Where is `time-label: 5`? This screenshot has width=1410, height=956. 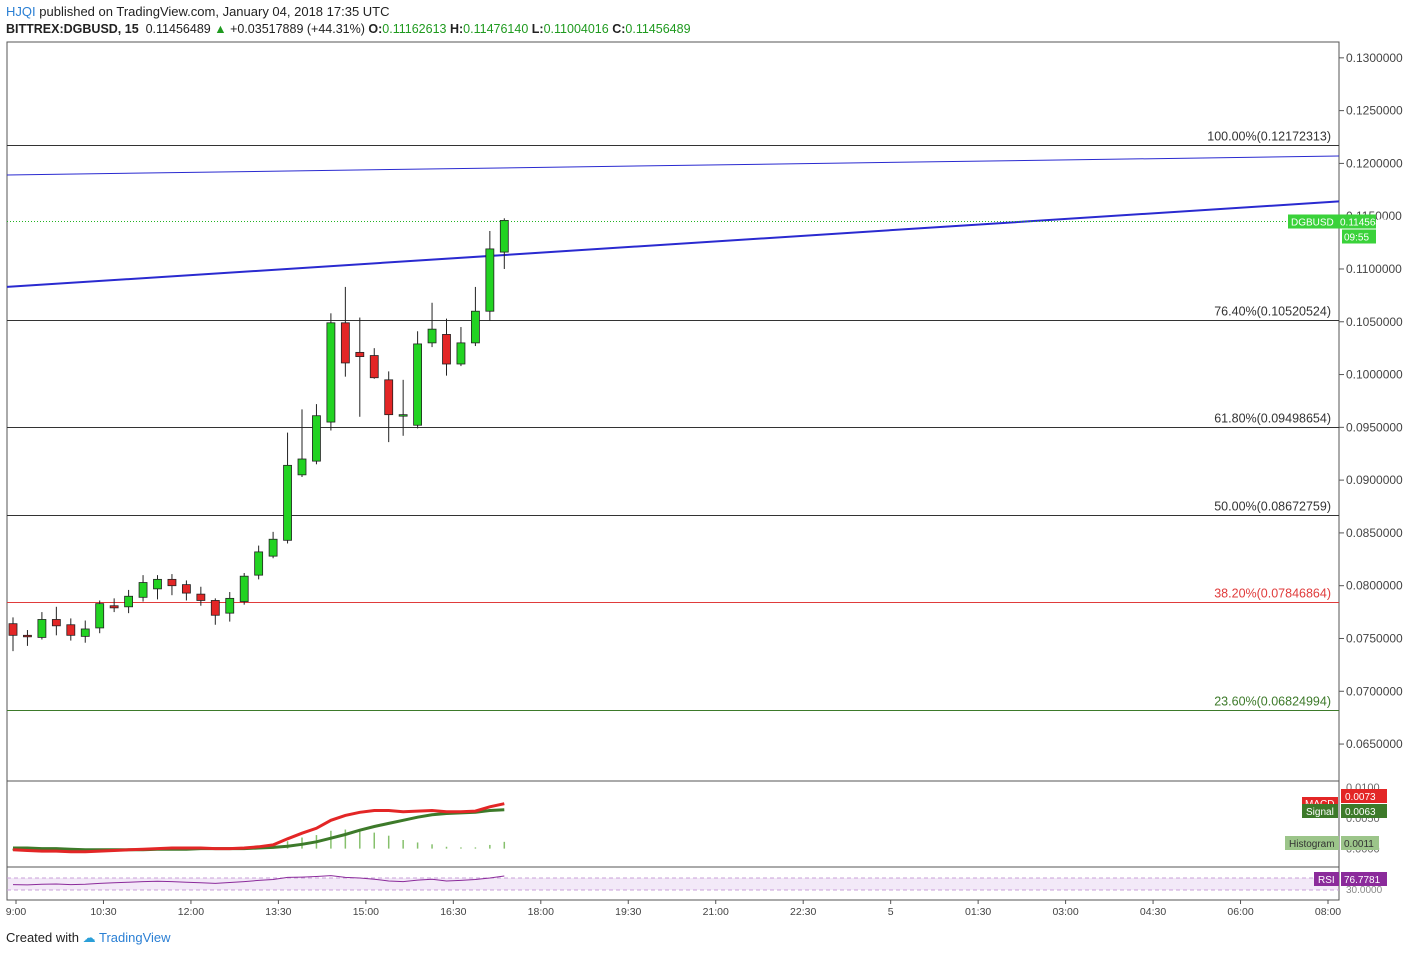
time-label: 5 is located at coordinates (891, 912).